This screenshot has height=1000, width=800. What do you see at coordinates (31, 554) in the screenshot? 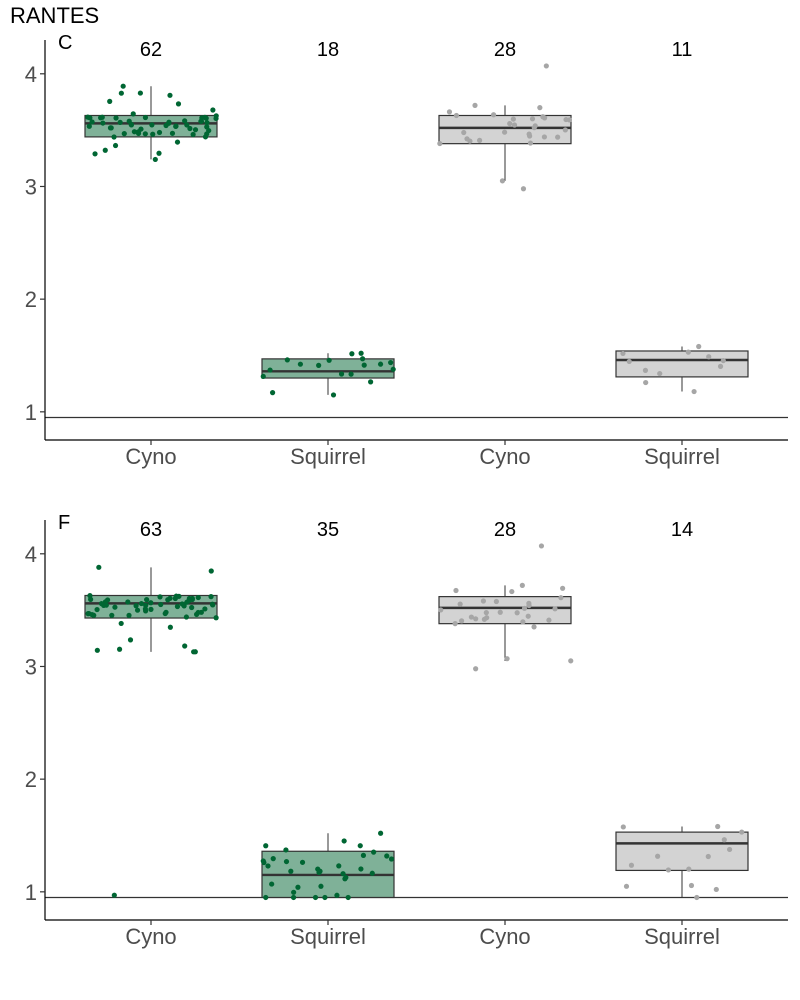
I see `y-tick-label: 4` at bounding box center [31, 554].